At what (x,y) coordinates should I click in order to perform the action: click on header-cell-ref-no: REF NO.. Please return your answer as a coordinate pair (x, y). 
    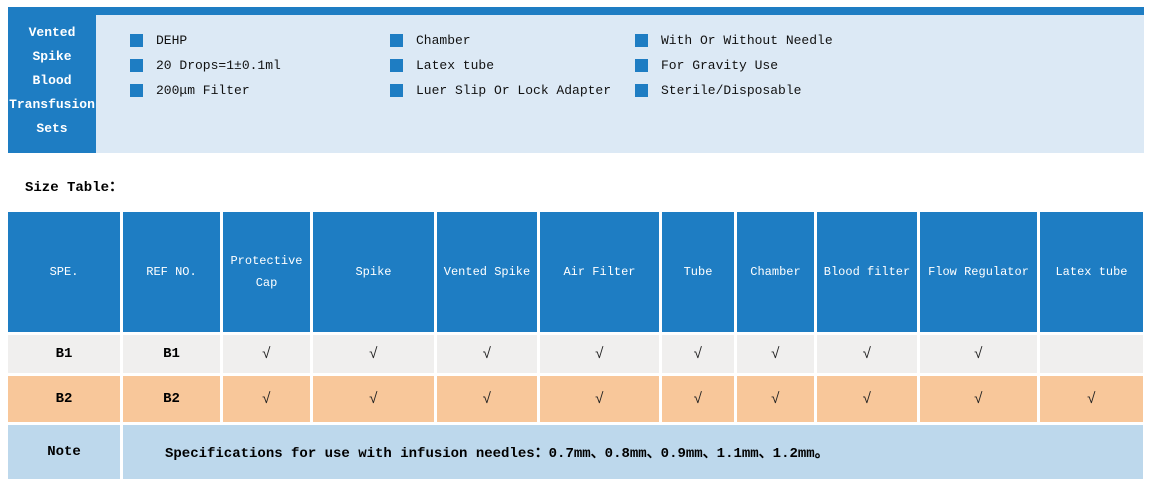
    Looking at the image, I should click on (171, 272).